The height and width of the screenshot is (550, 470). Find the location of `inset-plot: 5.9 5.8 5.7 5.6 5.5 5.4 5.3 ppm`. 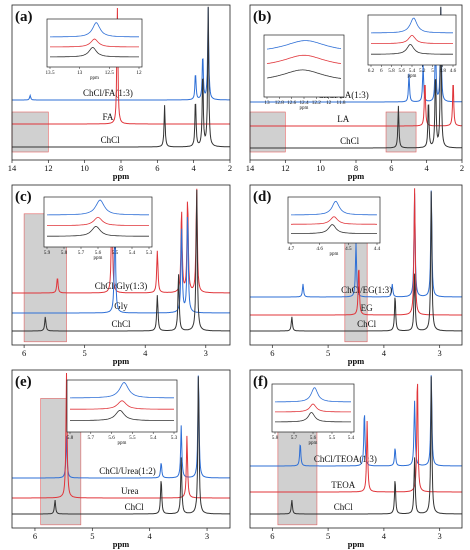

inset-plot: 5.9 5.8 5.7 5.6 5.5 5.4 5.3 ppm is located at coordinates (98, 228).